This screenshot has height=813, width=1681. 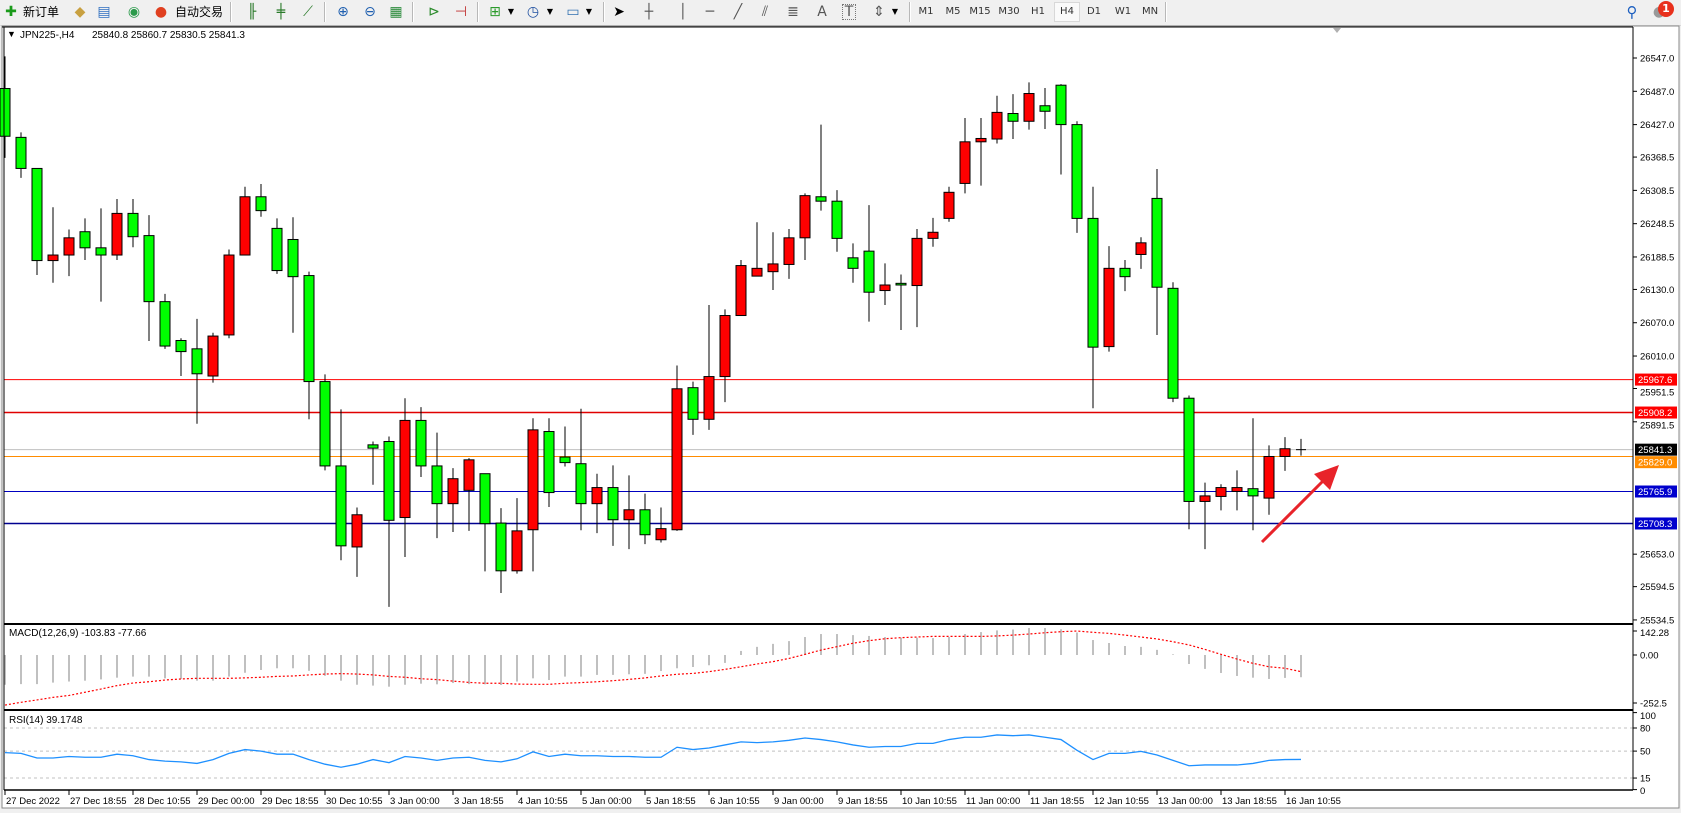 What do you see at coordinates (1655, 492) in the screenshot?
I see `price-level-label: 25765.9` at bounding box center [1655, 492].